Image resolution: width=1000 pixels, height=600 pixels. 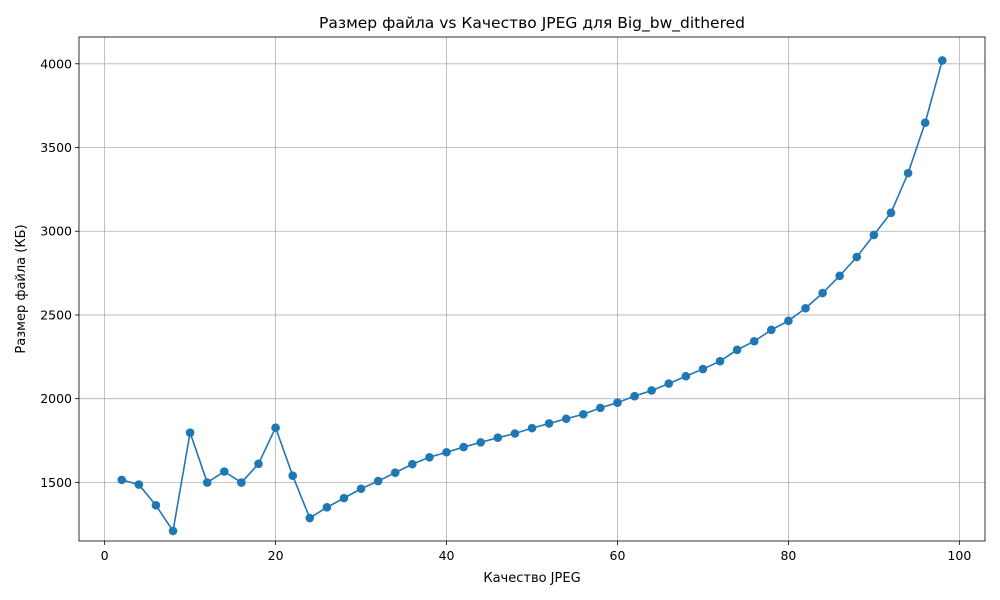 What do you see at coordinates (56, 482) in the screenshot?
I see `y-tick-label: 1500` at bounding box center [56, 482].